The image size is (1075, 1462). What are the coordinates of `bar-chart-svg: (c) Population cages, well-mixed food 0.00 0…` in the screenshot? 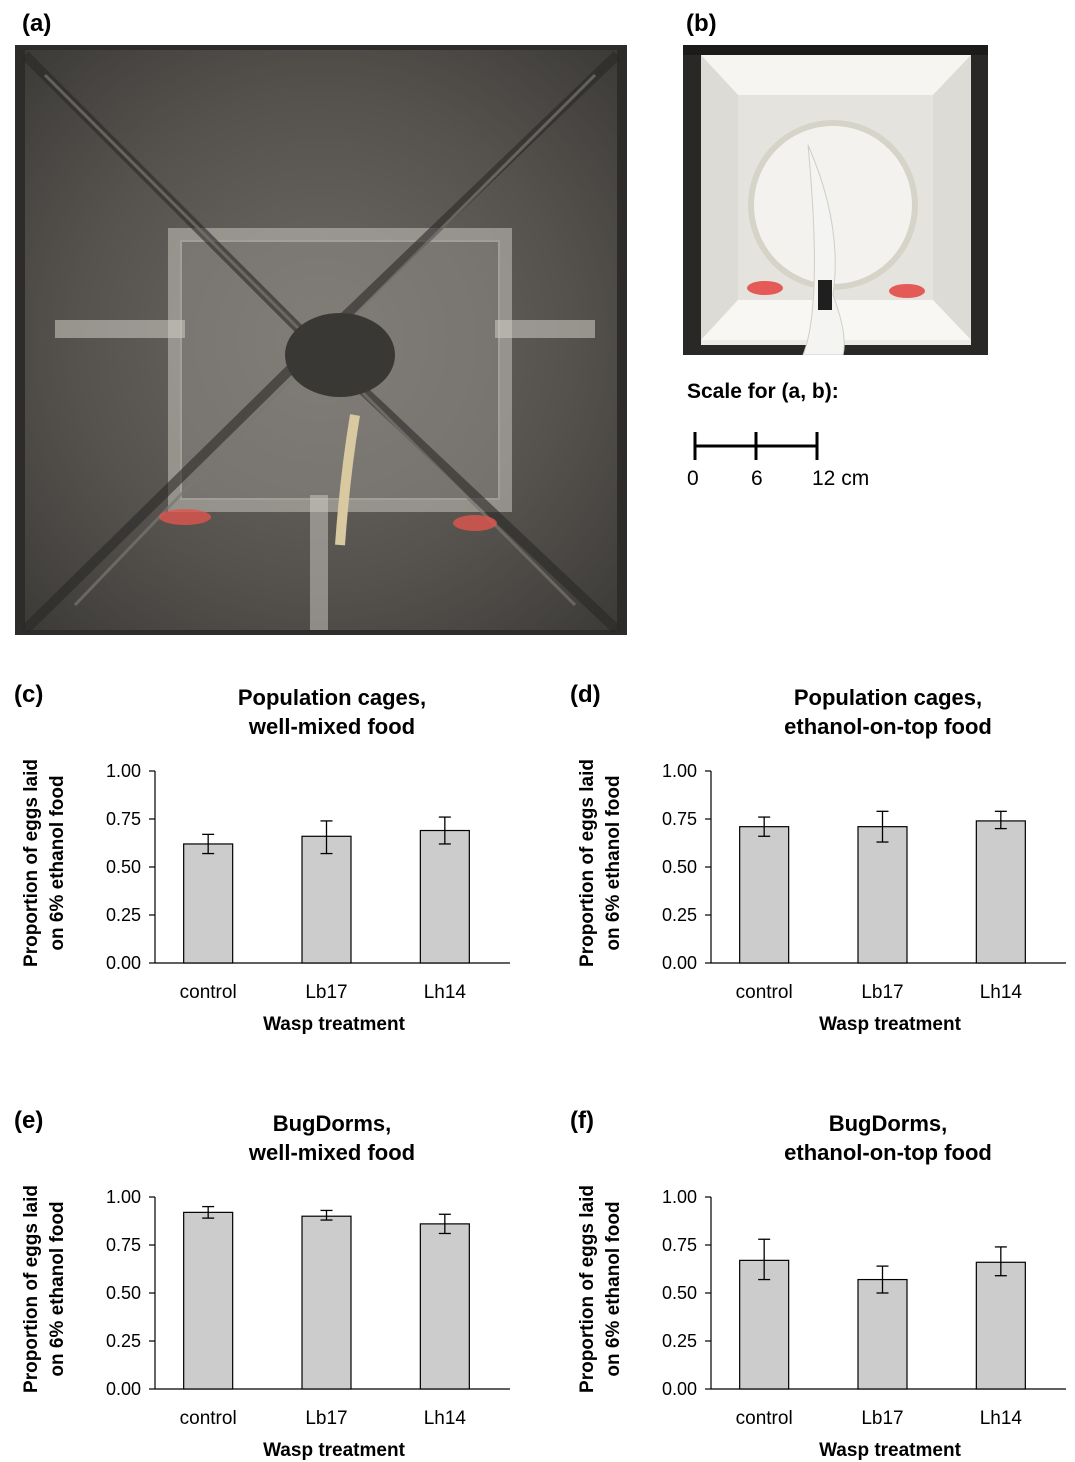 It's located at (262, 858).